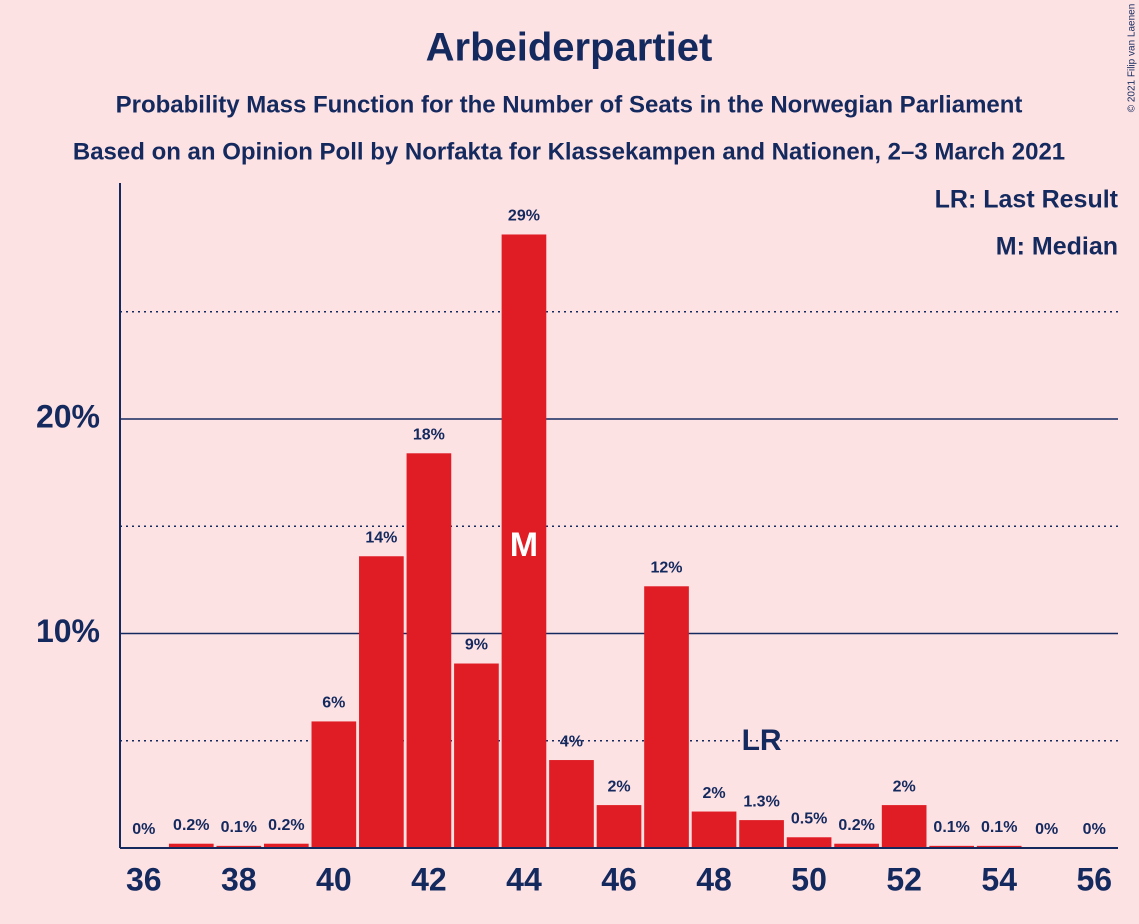 This screenshot has width=1139, height=924. I want to click on x-tick-label: 54, so click(999, 879).